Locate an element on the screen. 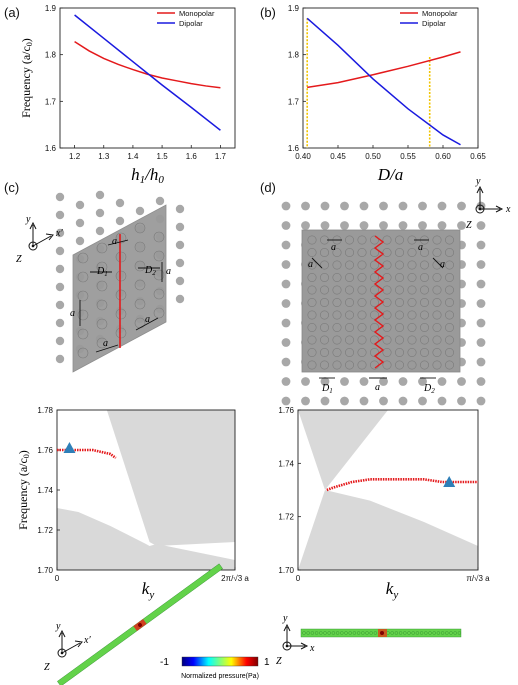 Image resolution: width=518 pixels, height=685 pixels. x-tick-label: 0.60 is located at coordinates (443, 156).